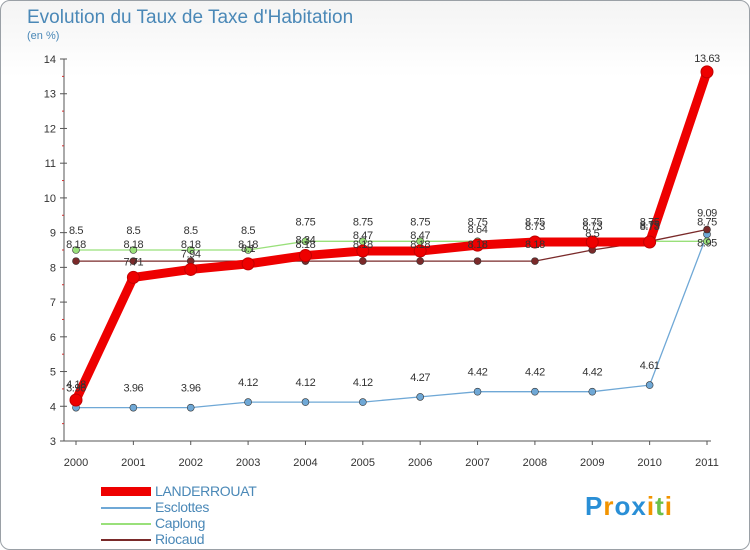 The width and height of the screenshot is (750, 550). What do you see at coordinates (592, 234) in the screenshot?
I see `data-label-riocaud: 8.5` at bounding box center [592, 234].